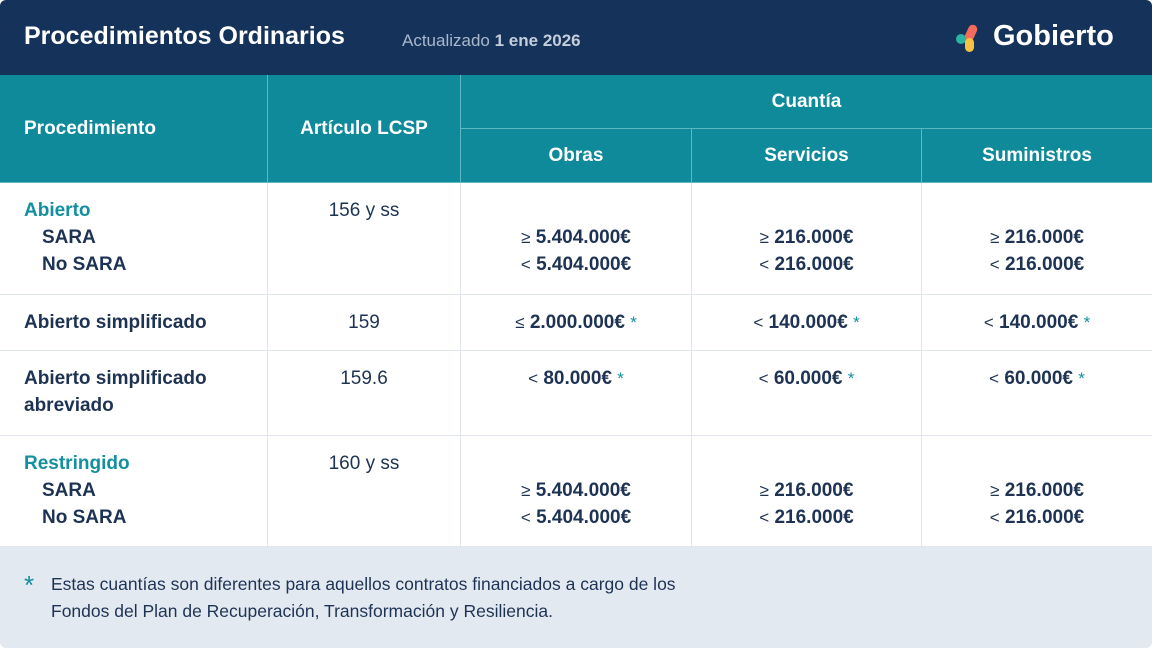  What do you see at coordinates (184, 36) in the screenshot?
I see `title: Procedimientos Ordinarios` at bounding box center [184, 36].